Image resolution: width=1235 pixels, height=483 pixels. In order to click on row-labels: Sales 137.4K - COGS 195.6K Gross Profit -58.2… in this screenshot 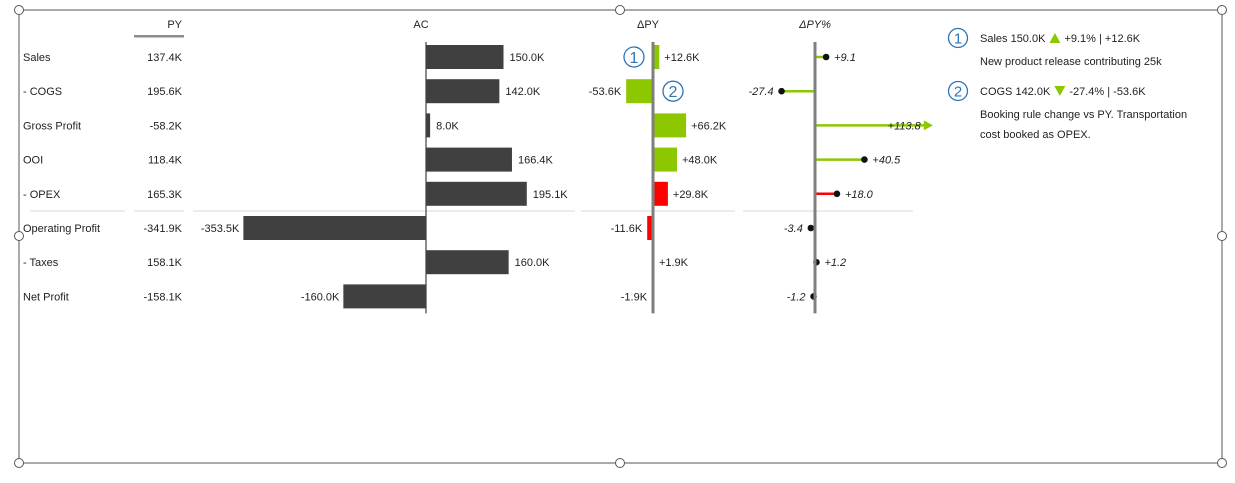, I will do `click(103, 177)`.